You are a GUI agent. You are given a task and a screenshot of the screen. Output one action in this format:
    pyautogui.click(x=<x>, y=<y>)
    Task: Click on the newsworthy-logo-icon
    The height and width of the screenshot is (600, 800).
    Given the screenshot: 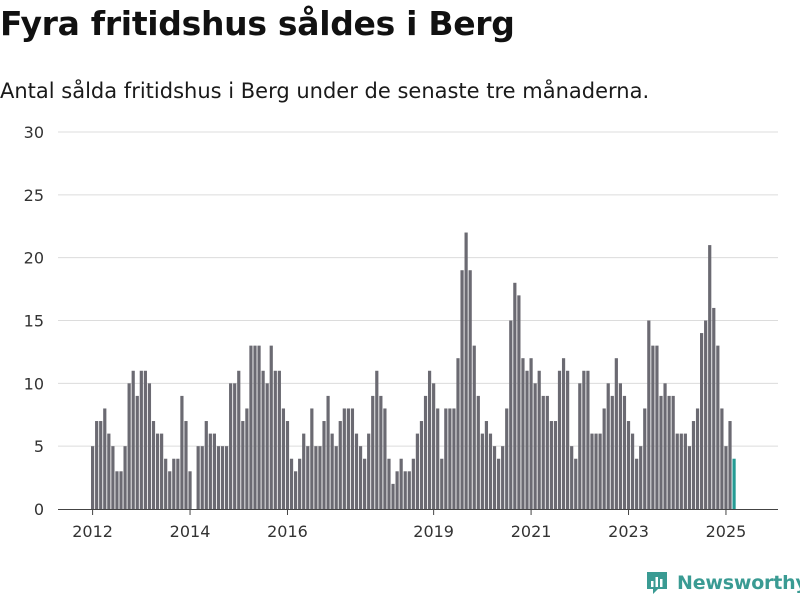 What is the action you would take?
    pyautogui.click(x=657, y=583)
    